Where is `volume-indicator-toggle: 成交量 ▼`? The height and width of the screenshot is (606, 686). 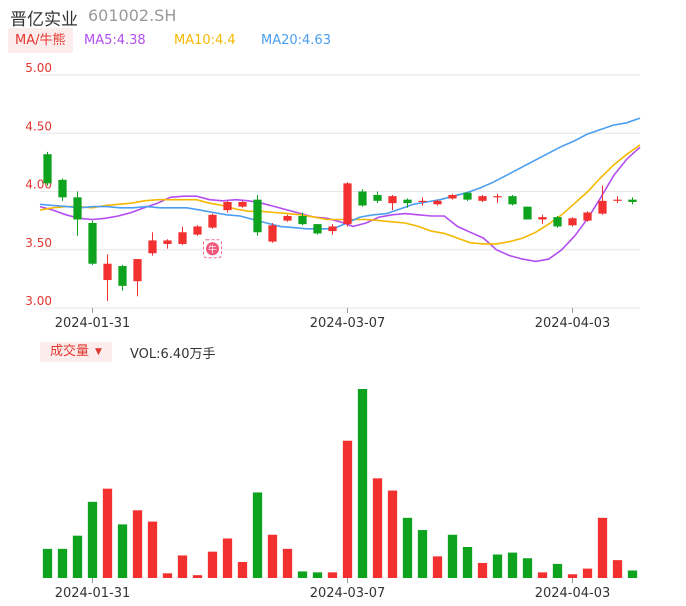 volume-indicator-toggle: 成交量 ▼ is located at coordinates (76, 352).